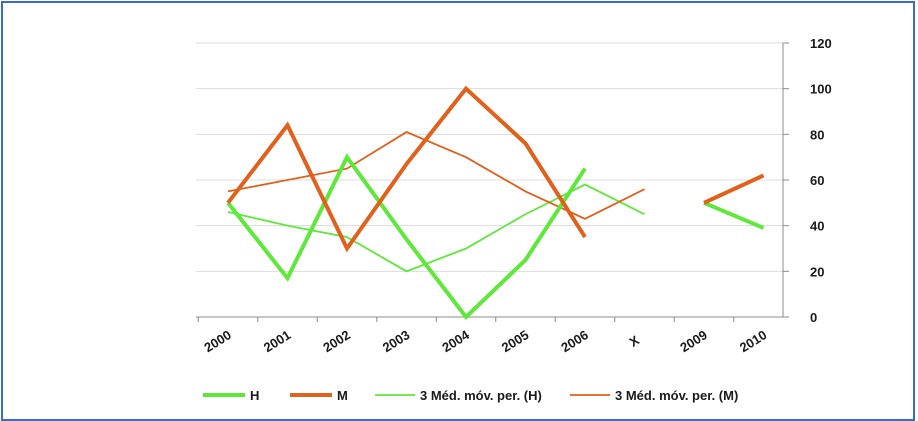  I want to click on x-tick-label: 2004, so click(455, 341).